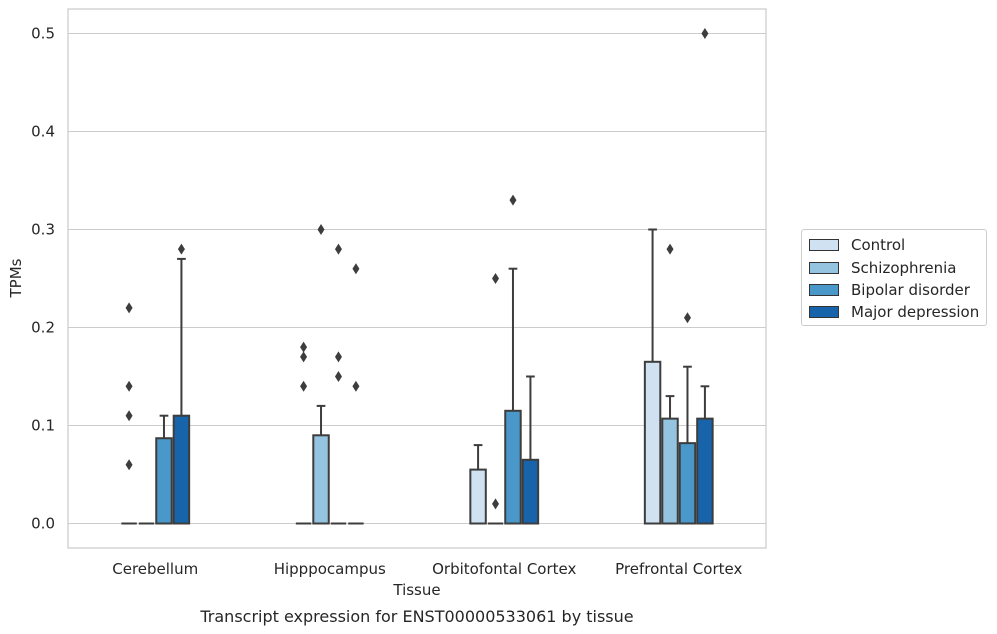 The height and width of the screenshot is (634, 997). I want to click on legend-item-bipolar-disorder: Bipolar disorder, so click(889, 290).